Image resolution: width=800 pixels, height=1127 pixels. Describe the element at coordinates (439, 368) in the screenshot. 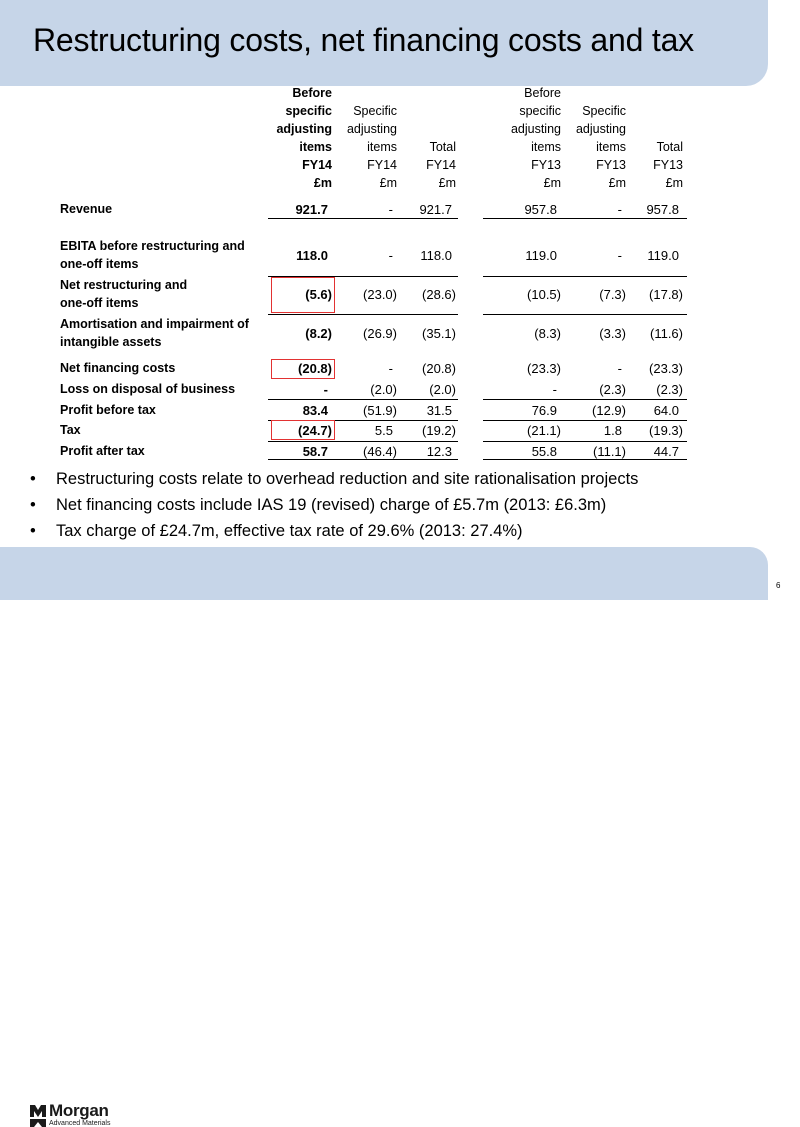

I see `table-cell: (20.8)` at that location.